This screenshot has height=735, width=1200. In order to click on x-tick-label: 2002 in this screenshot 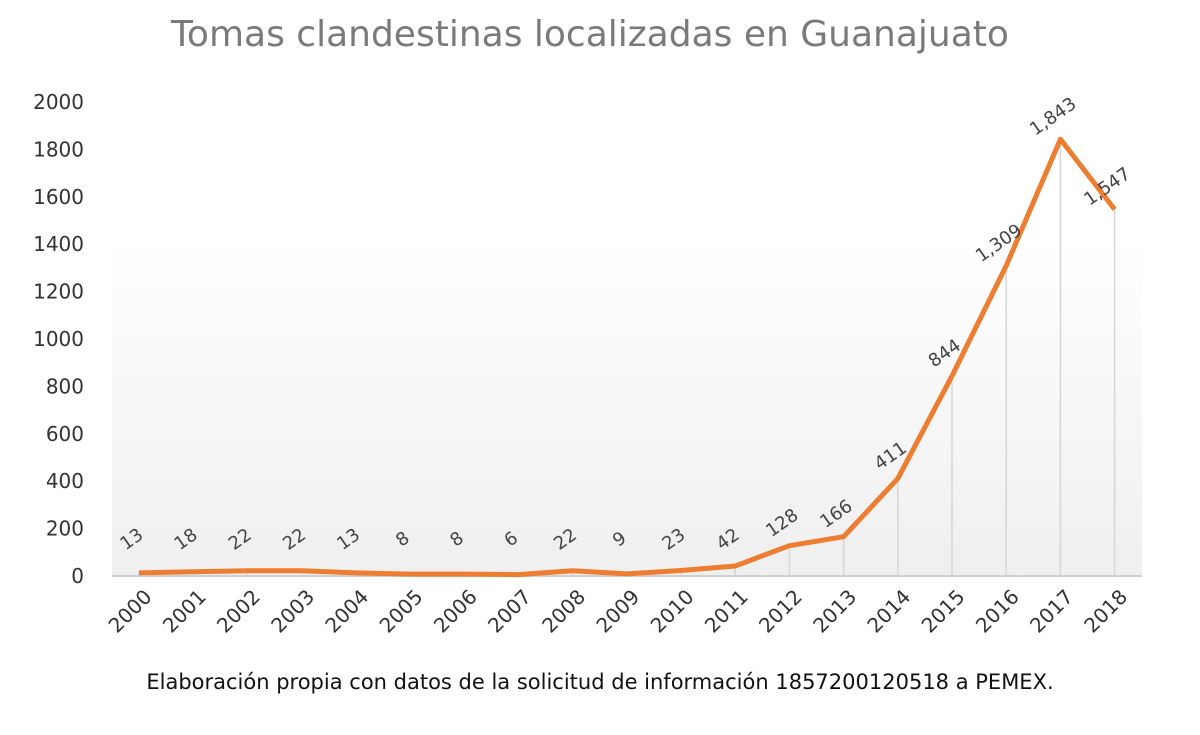, I will do `click(238, 611)`.